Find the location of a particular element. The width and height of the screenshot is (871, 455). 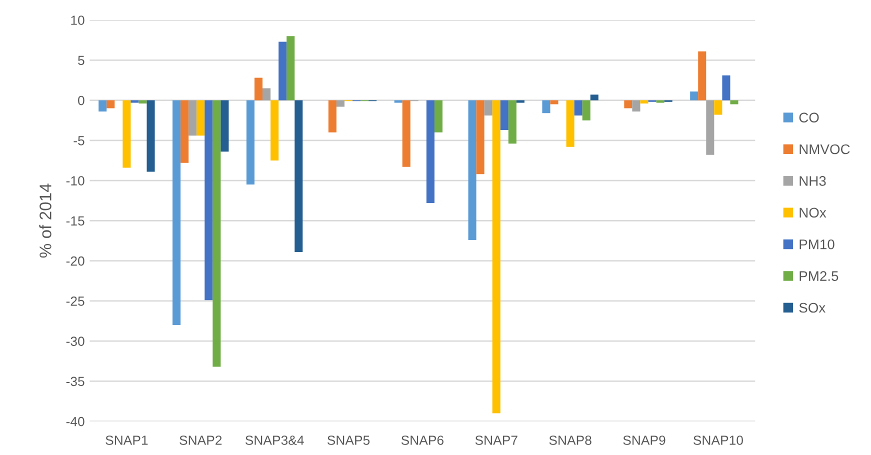

x-tick-label: SNAP9 is located at coordinates (644, 440).